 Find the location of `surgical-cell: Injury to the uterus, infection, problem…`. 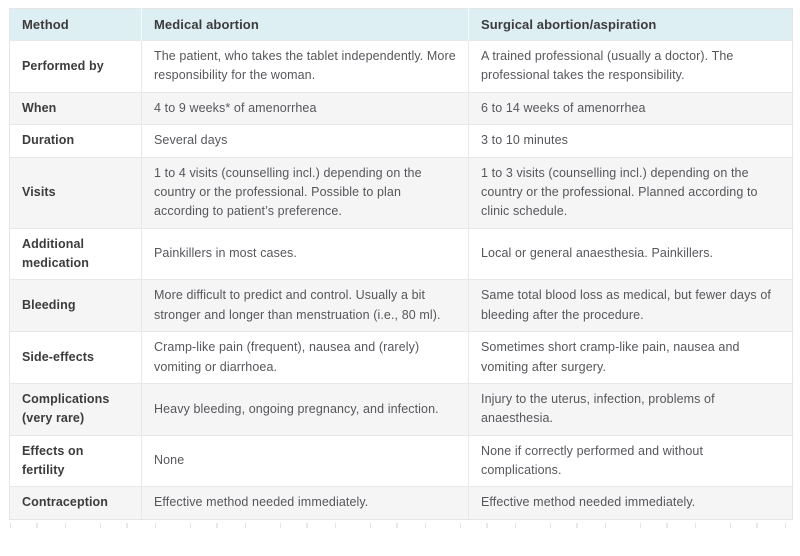

surgical-cell: Injury to the uterus, infection, problem… is located at coordinates (630, 409).